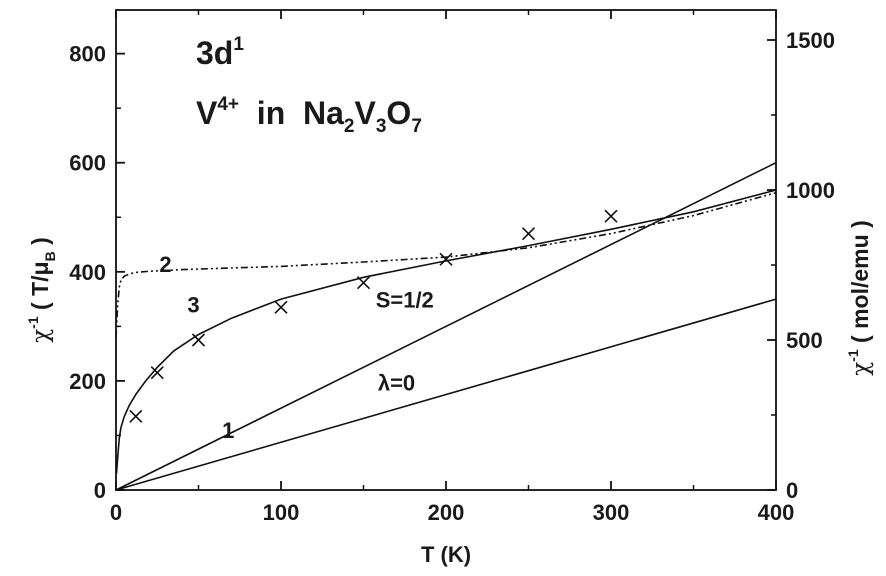  I want to click on x-tick-label: 300, so click(611, 512).